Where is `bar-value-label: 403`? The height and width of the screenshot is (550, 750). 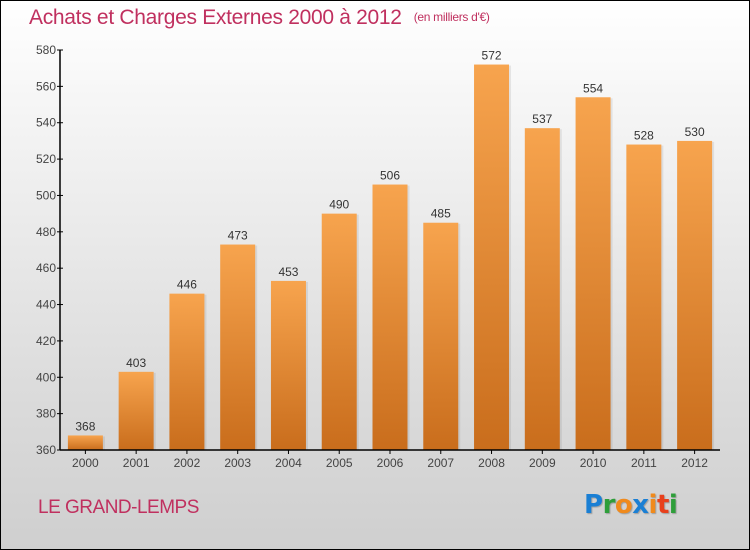
bar-value-label: 403 is located at coordinates (136, 363).